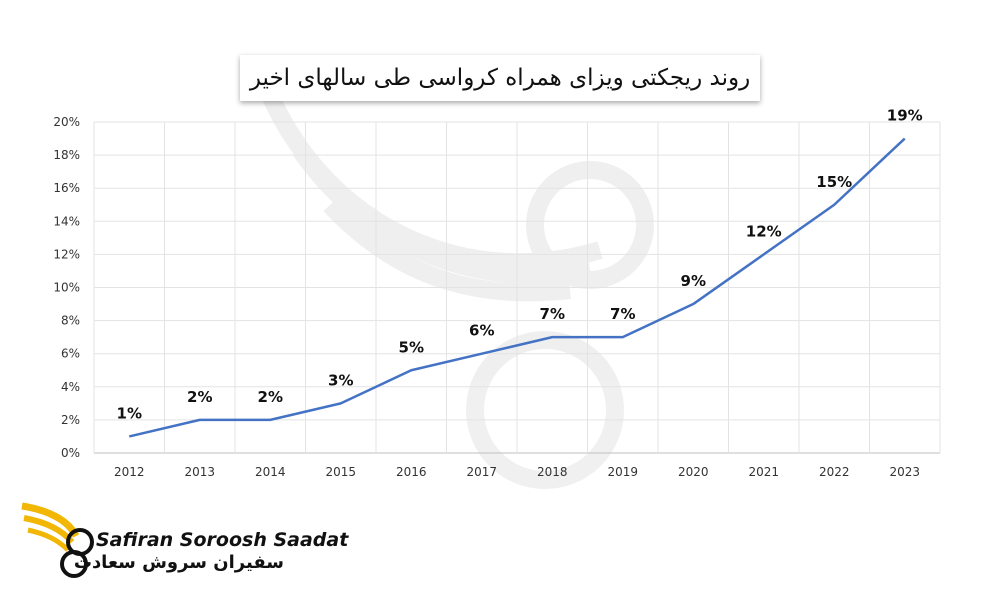 The width and height of the screenshot is (1000, 600). I want to click on data-label: 9%, so click(693, 281).